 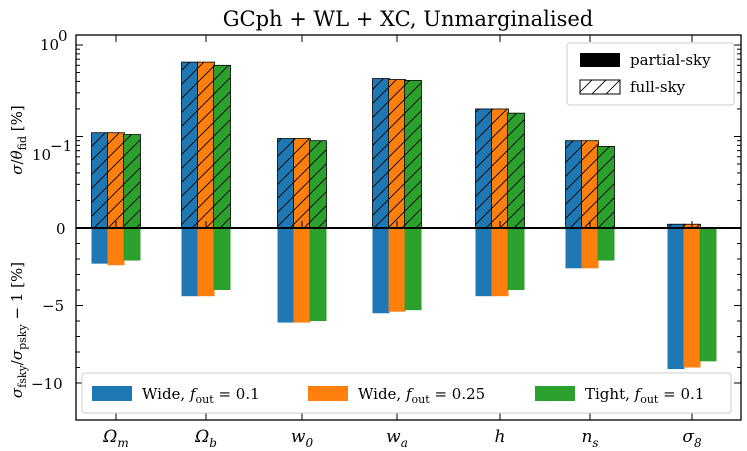 I want to click on bar-lower-s0-Ωb, so click(x=190, y=262).